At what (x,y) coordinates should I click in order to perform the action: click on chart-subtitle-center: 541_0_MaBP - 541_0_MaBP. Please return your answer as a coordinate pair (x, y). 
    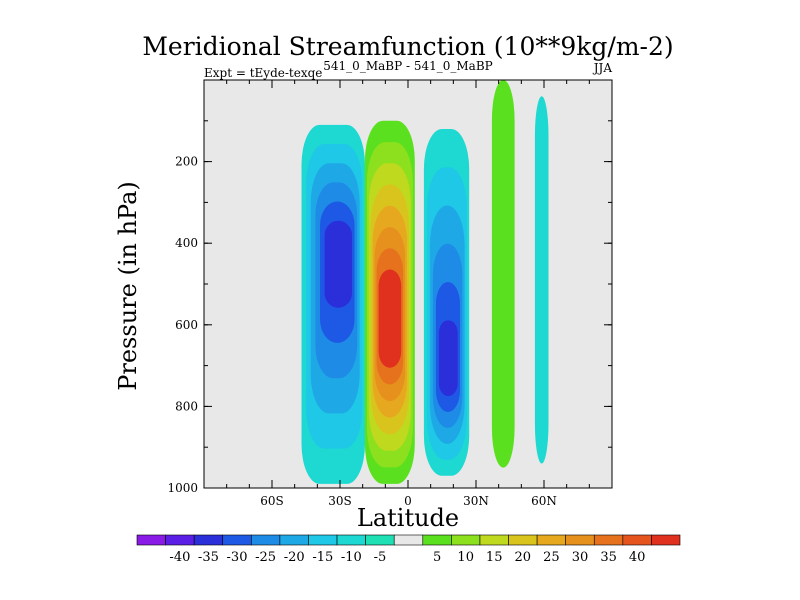
    Looking at the image, I should click on (407, 66).